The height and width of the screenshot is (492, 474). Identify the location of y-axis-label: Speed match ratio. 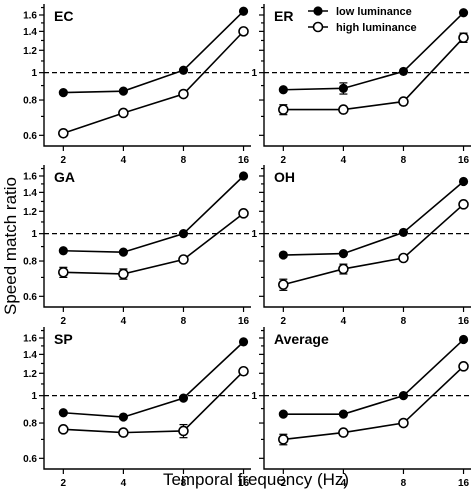
(10, 246).